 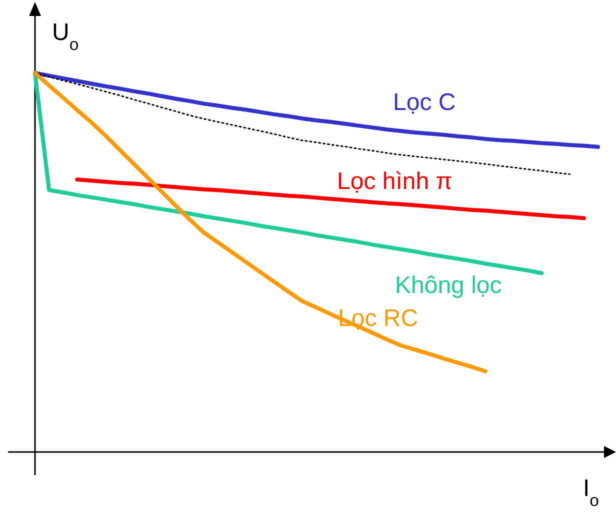 What do you see at coordinates (65, 36) in the screenshot?
I see `y-axis-title: U$_{o}$` at bounding box center [65, 36].